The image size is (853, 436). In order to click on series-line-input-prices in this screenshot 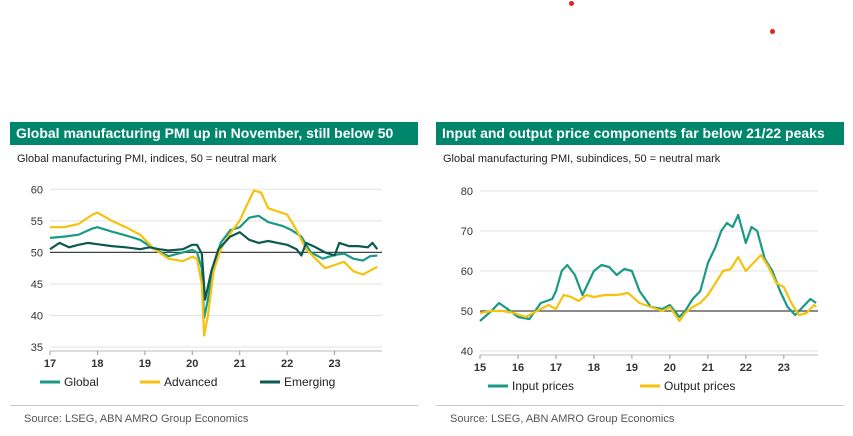, I will do `click(648, 267)`.